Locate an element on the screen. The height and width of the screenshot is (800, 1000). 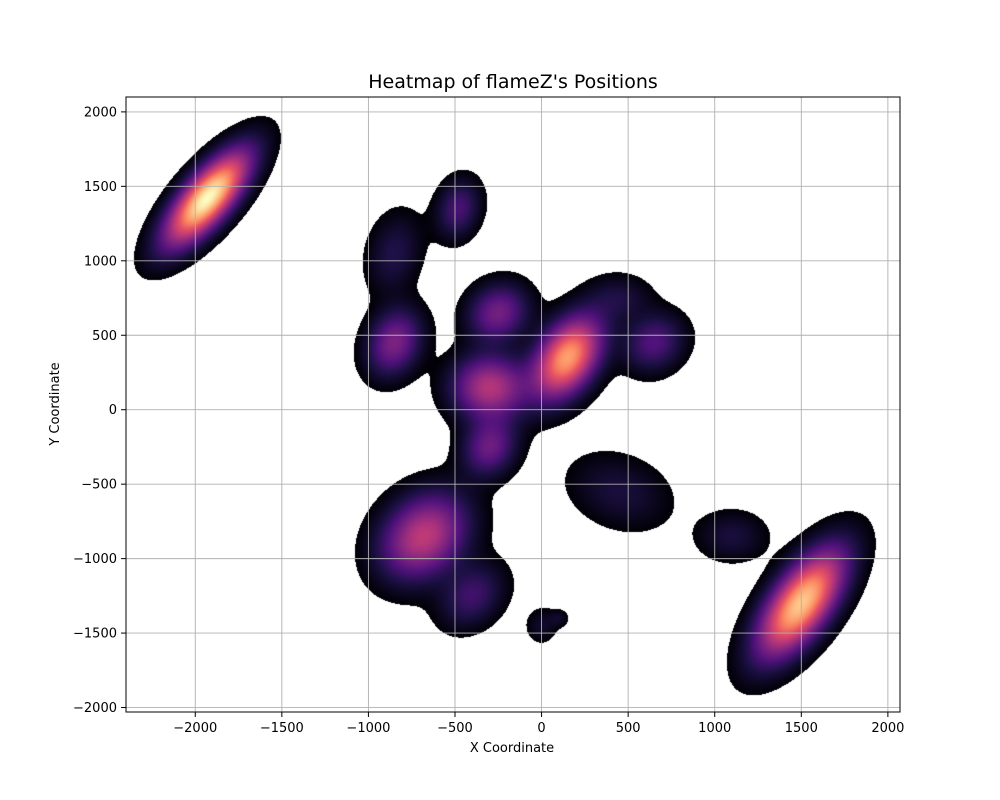
x-tick-label: 0 is located at coordinates (541, 728).